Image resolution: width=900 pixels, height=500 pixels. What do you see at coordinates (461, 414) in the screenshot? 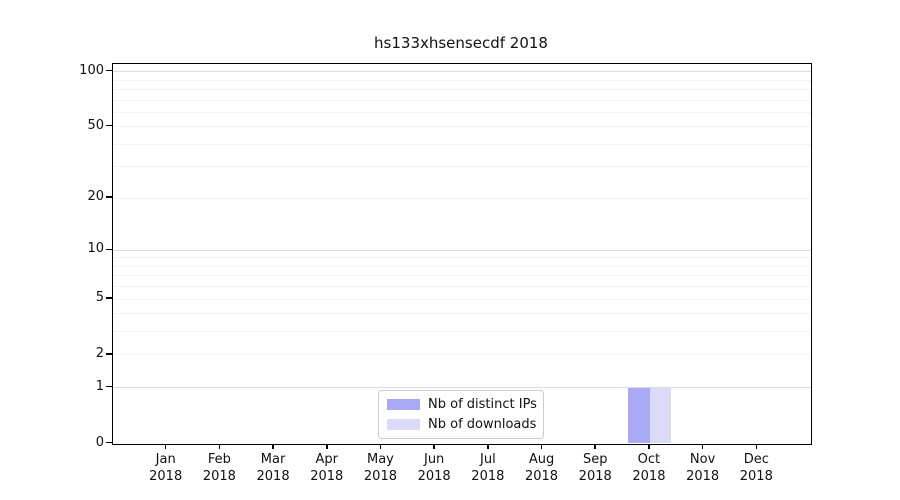
I see `legend: Nb of distinct IPs Nb of downloads` at bounding box center [461, 414].